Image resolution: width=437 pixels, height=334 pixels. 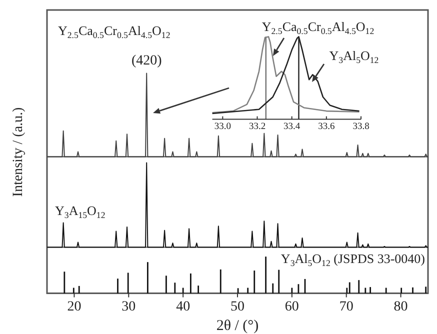 I want to click on x-tick-label: 30, so click(x=129, y=306).